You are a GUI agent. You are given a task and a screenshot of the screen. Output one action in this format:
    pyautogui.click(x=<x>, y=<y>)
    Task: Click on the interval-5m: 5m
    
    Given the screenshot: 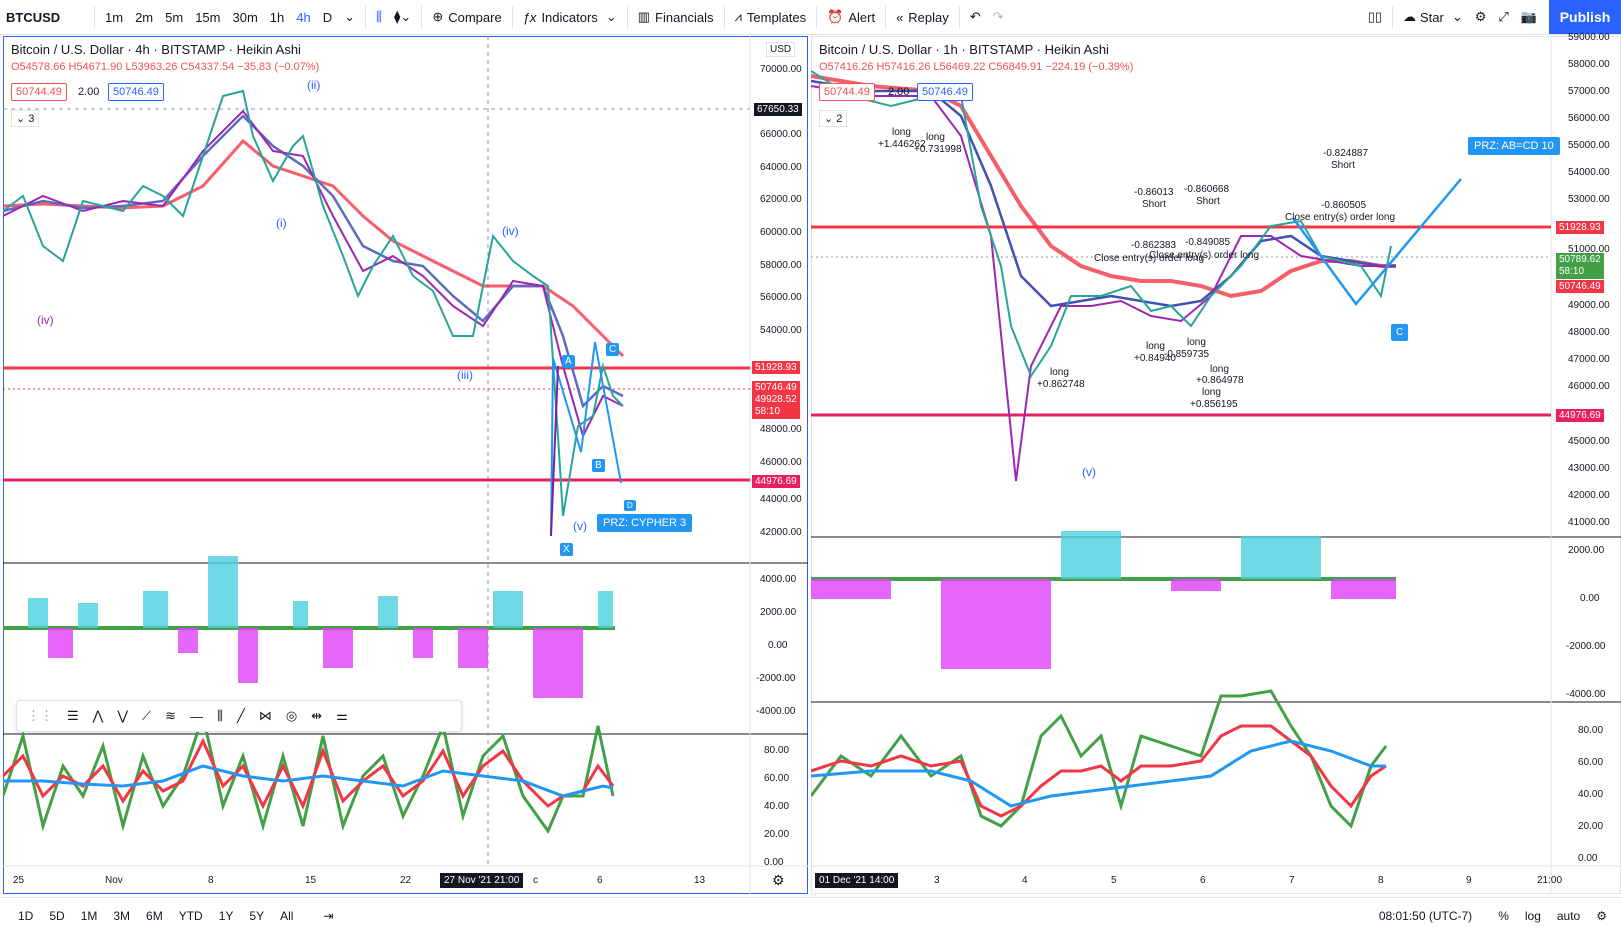 What is the action you would take?
    pyautogui.click(x=174, y=17)
    